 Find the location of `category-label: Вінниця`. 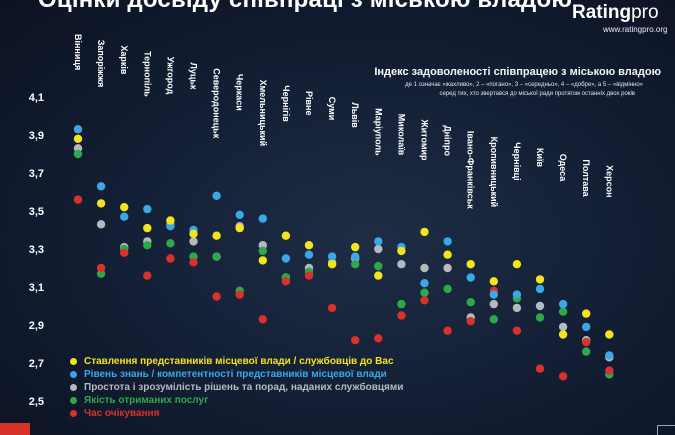

category-label: Вінниця is located at coordinates (78, 52).